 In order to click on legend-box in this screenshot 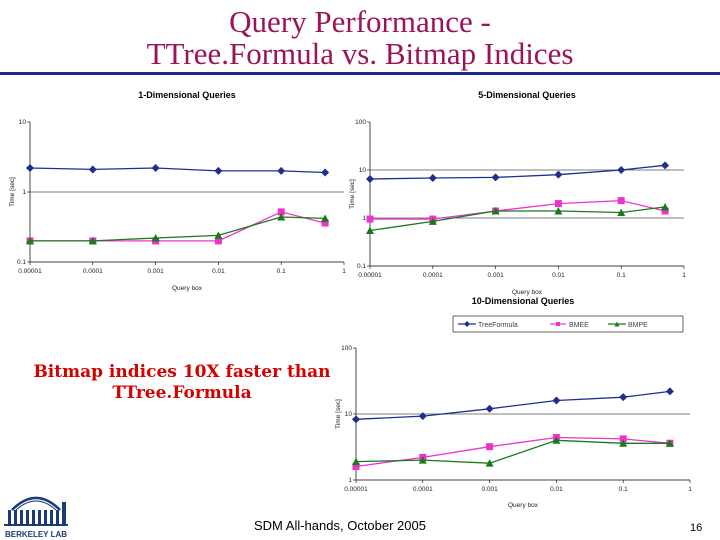, I will do `click(568, 324)`.